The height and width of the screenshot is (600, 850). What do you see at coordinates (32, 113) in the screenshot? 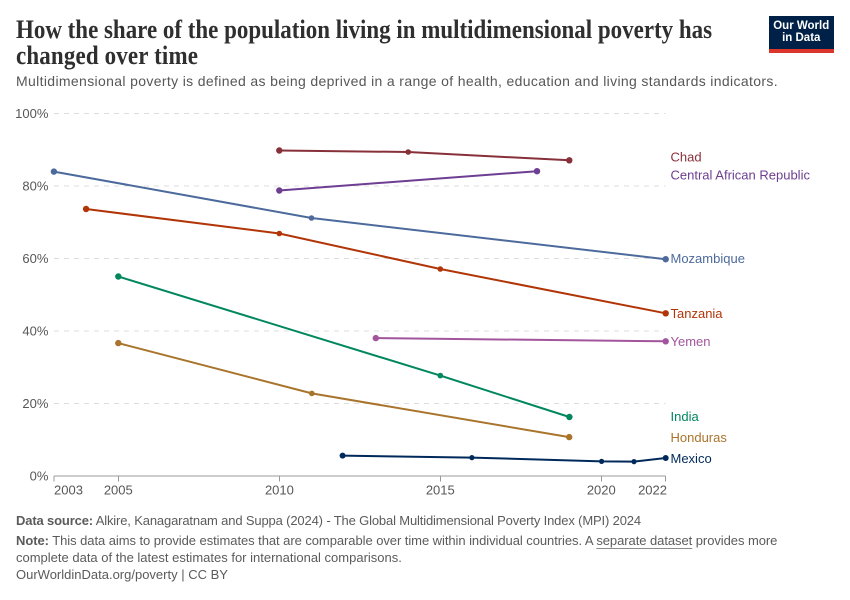
I see `svg-text: 100%` at bounding box center [32, 113].